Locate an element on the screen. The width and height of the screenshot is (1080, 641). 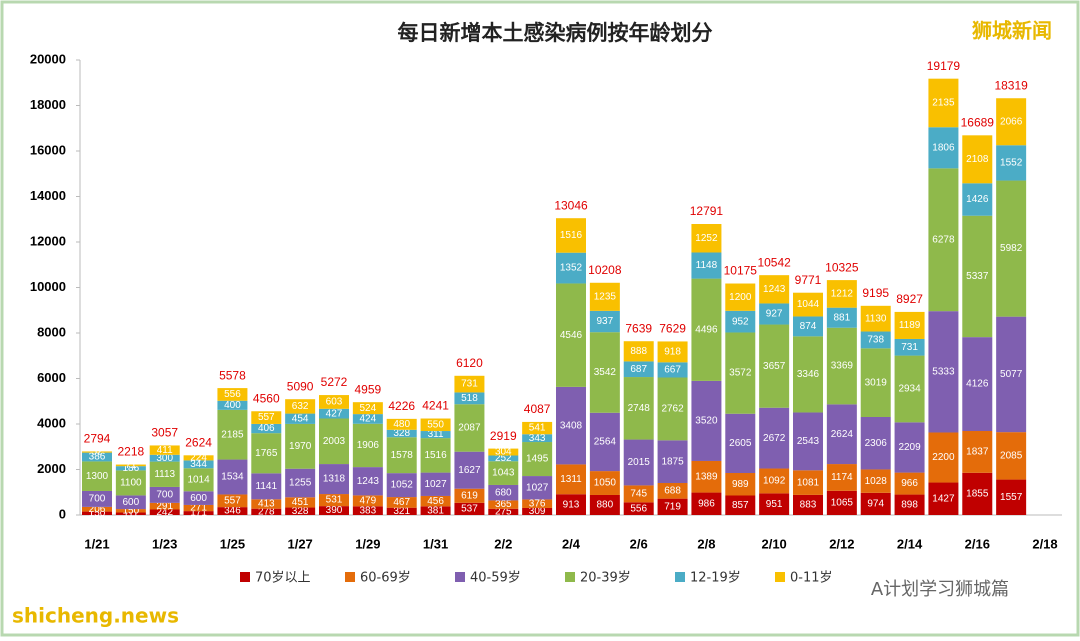
x-tick-label: 2/8 is located at coordinates (706, 543).